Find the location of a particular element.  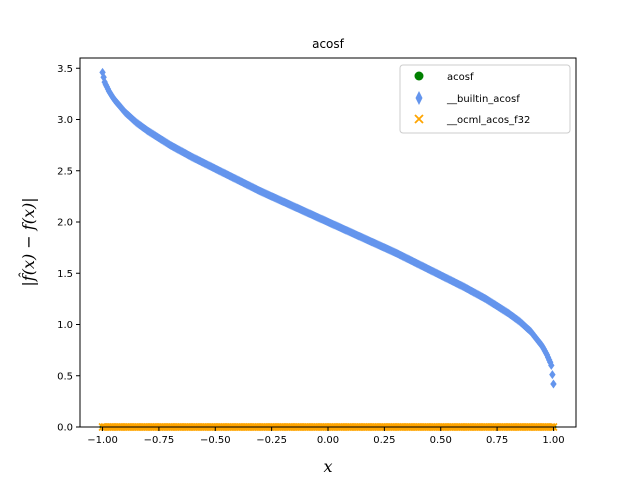

y-axis-label: |f̂(x) − f(x)| is located at coordinates (28, 241).